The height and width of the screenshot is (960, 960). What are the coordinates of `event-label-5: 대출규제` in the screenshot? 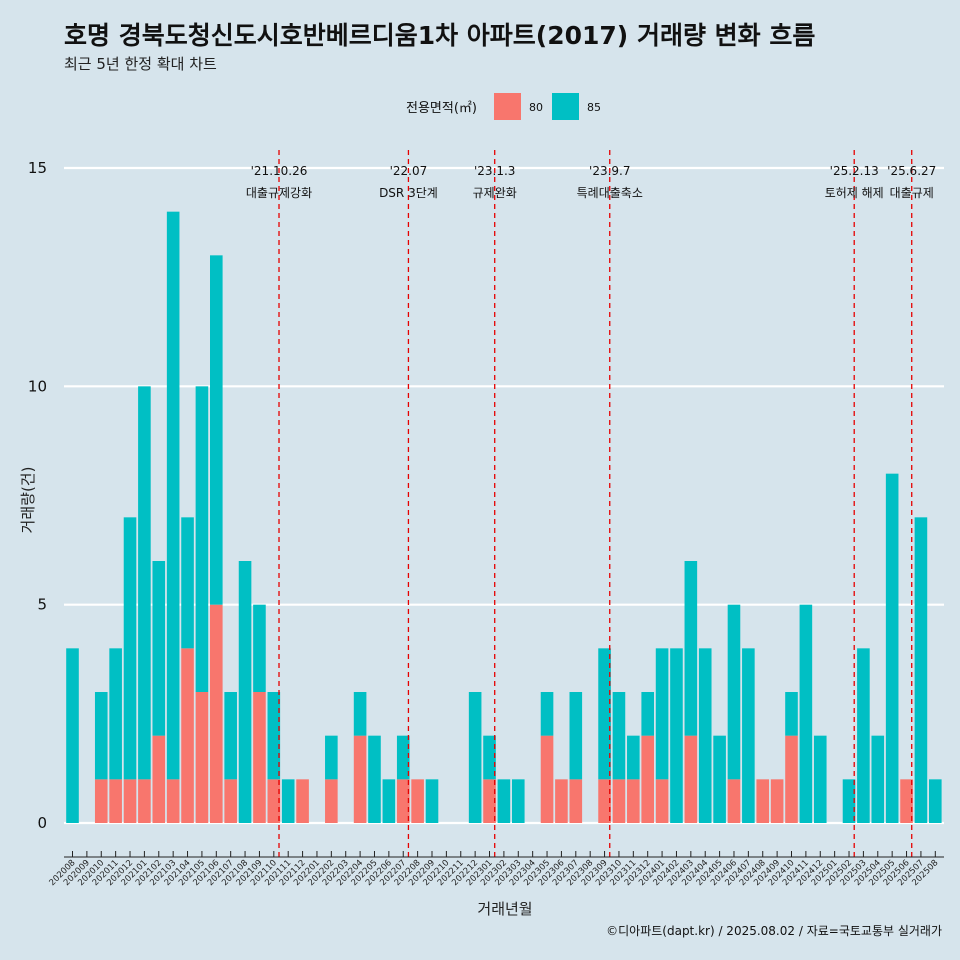 It's located at (912, 193).